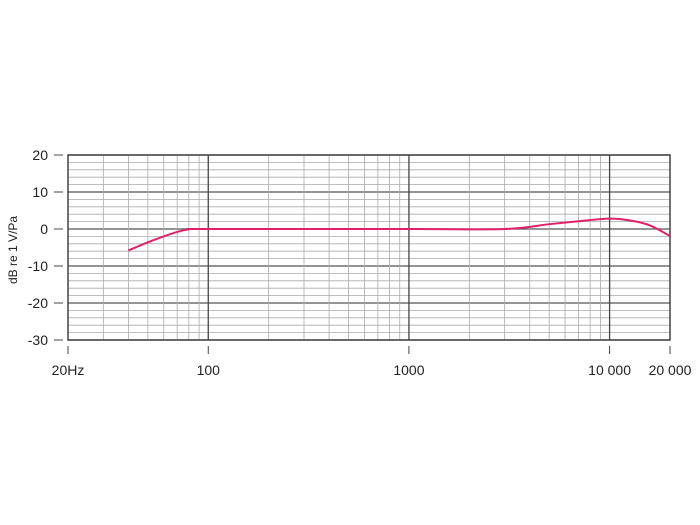 The width and height of the screenshot is (700, 525). Describe the element at coordinates (68, 370) in the screenshot. I see `x-tick-label: 20Hz` at that location.